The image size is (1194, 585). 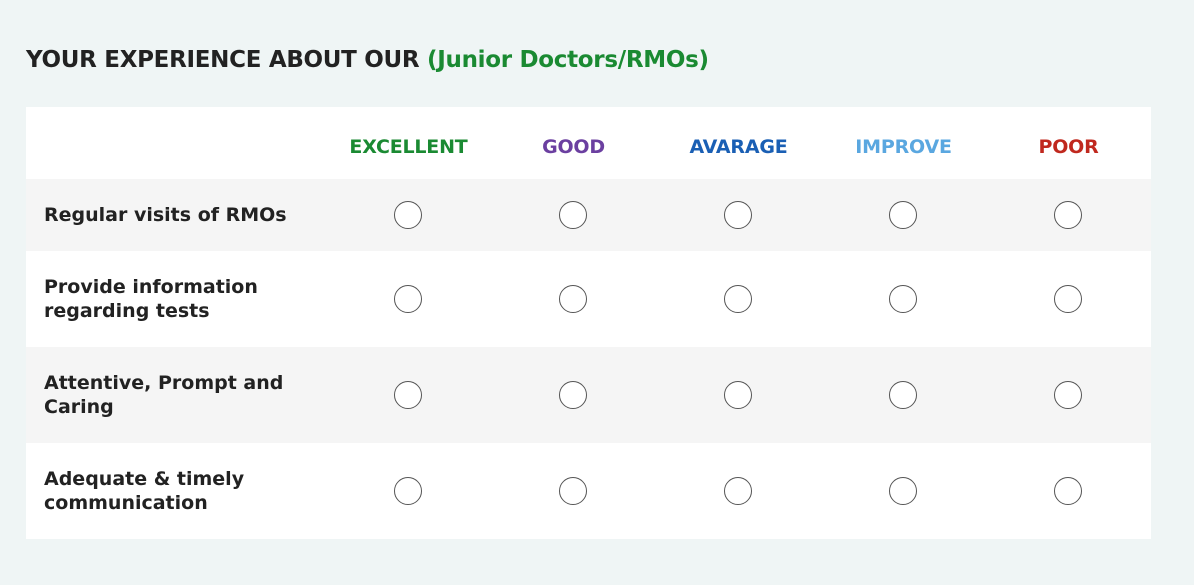 What do you see at coordinates (568, 60) in the screenshot?
I see `title-accent: (Junior Doctors/RMOs)` at bounding box center [568, 60].